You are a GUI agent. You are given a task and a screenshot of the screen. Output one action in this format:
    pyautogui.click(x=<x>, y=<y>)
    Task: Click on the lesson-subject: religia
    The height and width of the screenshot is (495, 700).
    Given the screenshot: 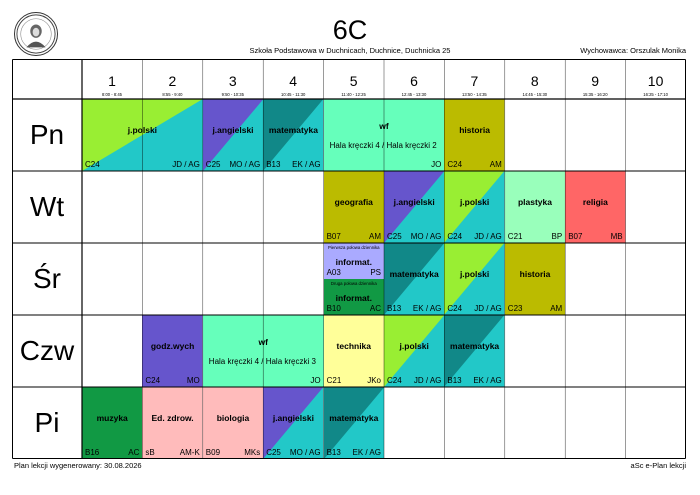 What is the action you would take?
    pyautogui.click(x=595, y=202)
    